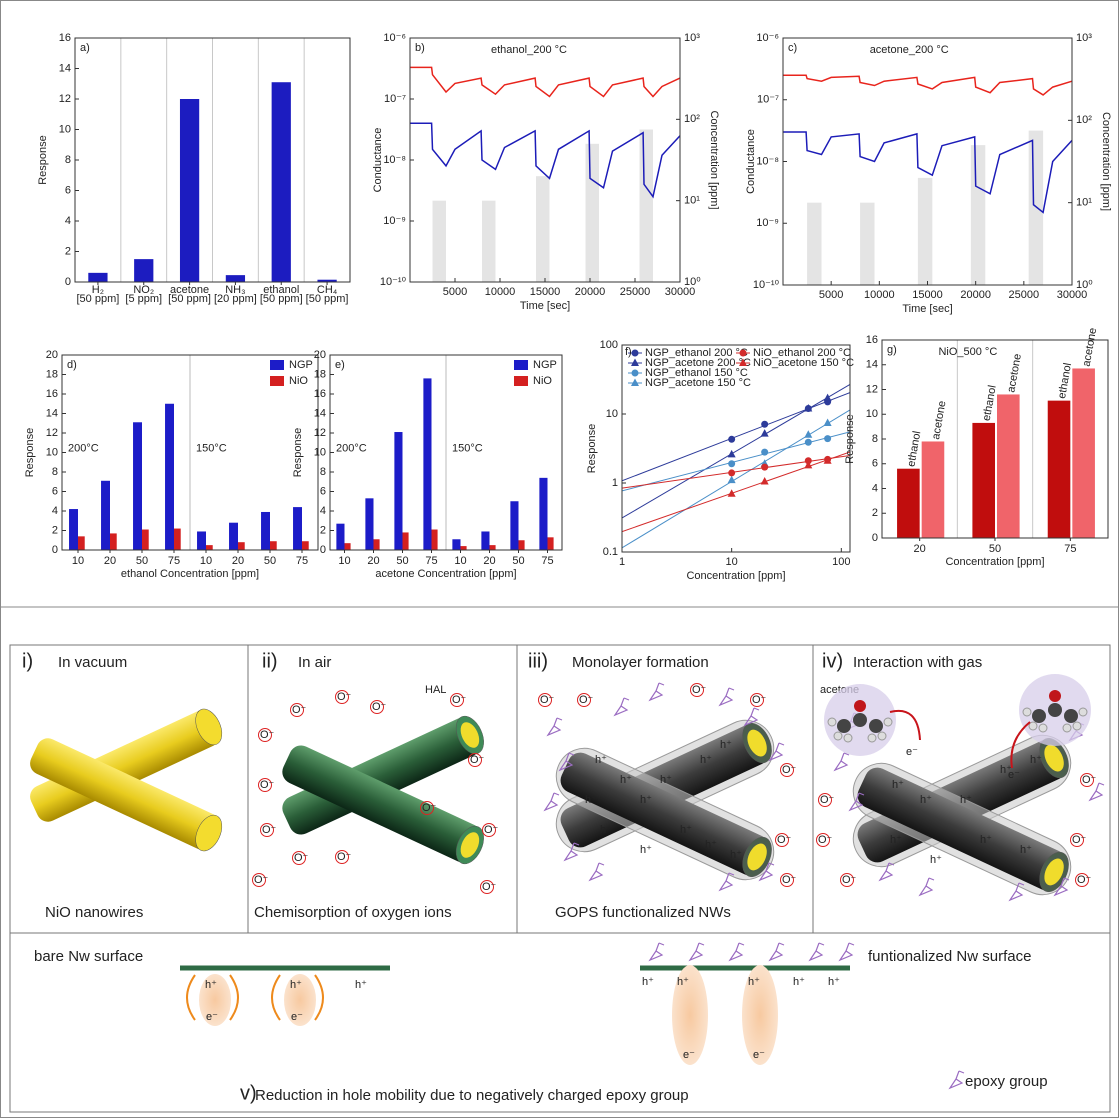  Describe the element at coordinates (529, 50) in the screenshot. I see `chart-title: ethanol_200 °C` at that location.